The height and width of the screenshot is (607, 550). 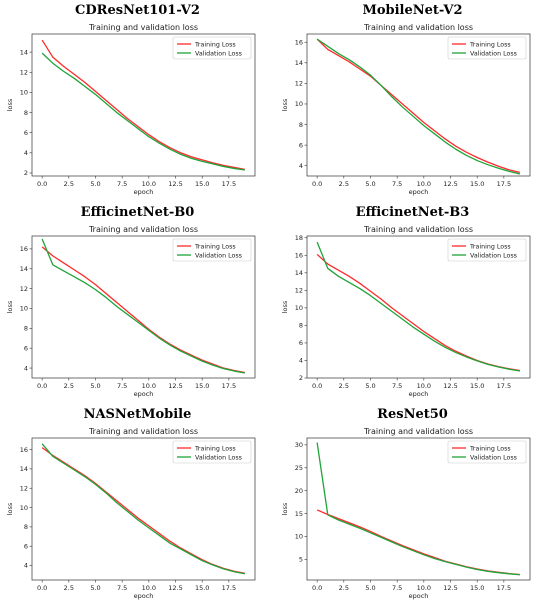 What do you see at coordinates (412, 414) in the screenshot?
I see `model-heading: ResNet50` at bounding box center [412, 414].